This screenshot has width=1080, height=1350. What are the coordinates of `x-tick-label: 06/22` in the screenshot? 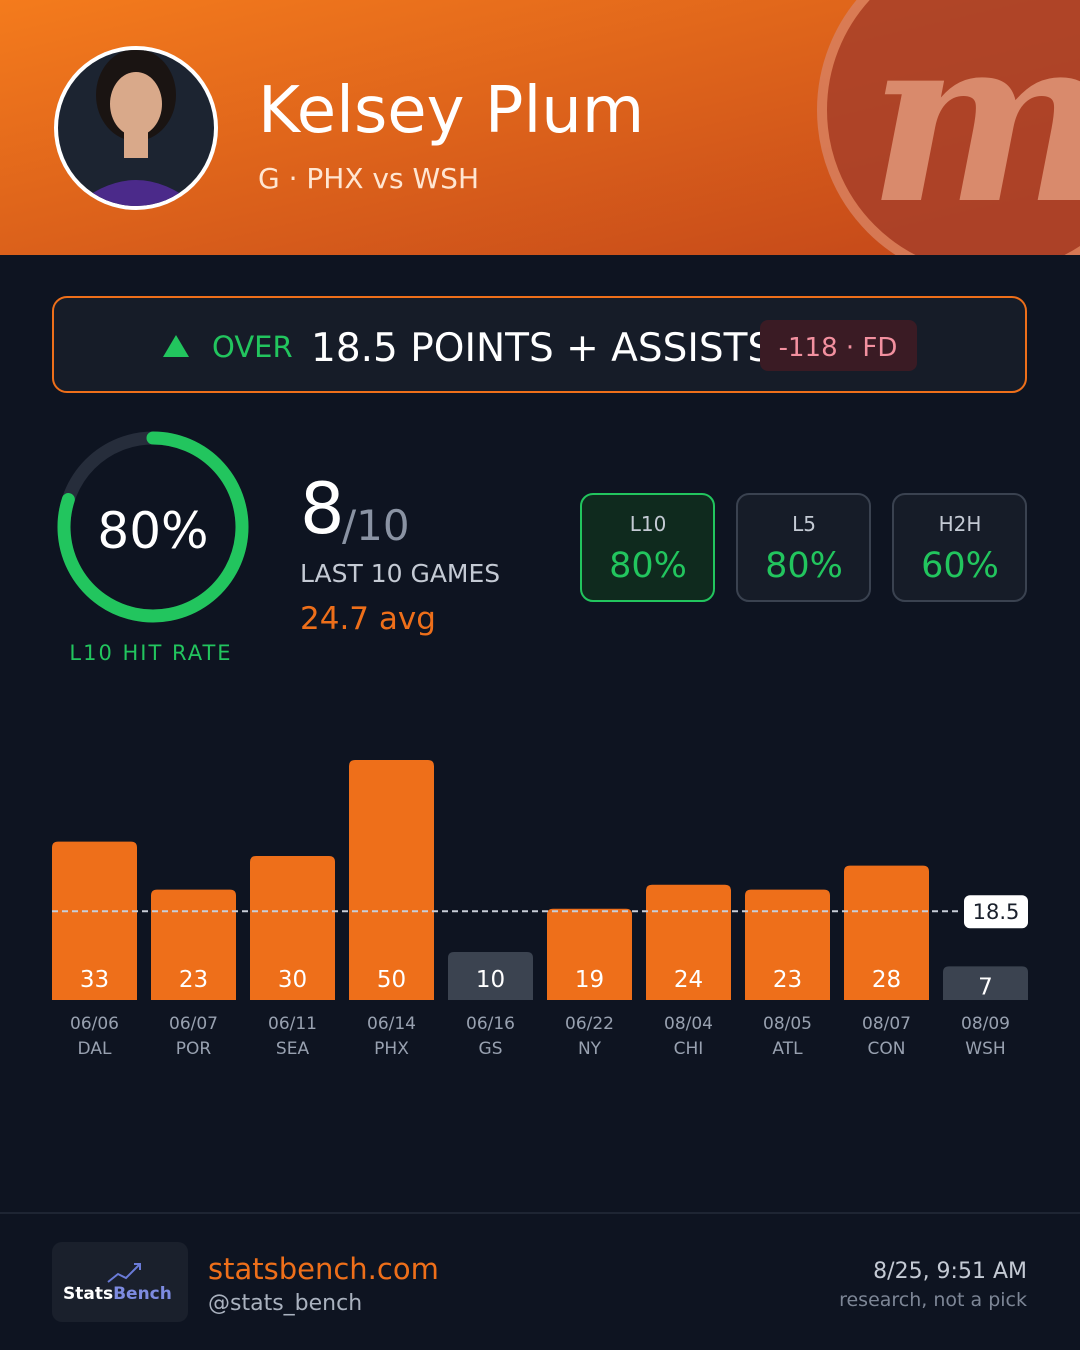 It's located at (589, 1024).